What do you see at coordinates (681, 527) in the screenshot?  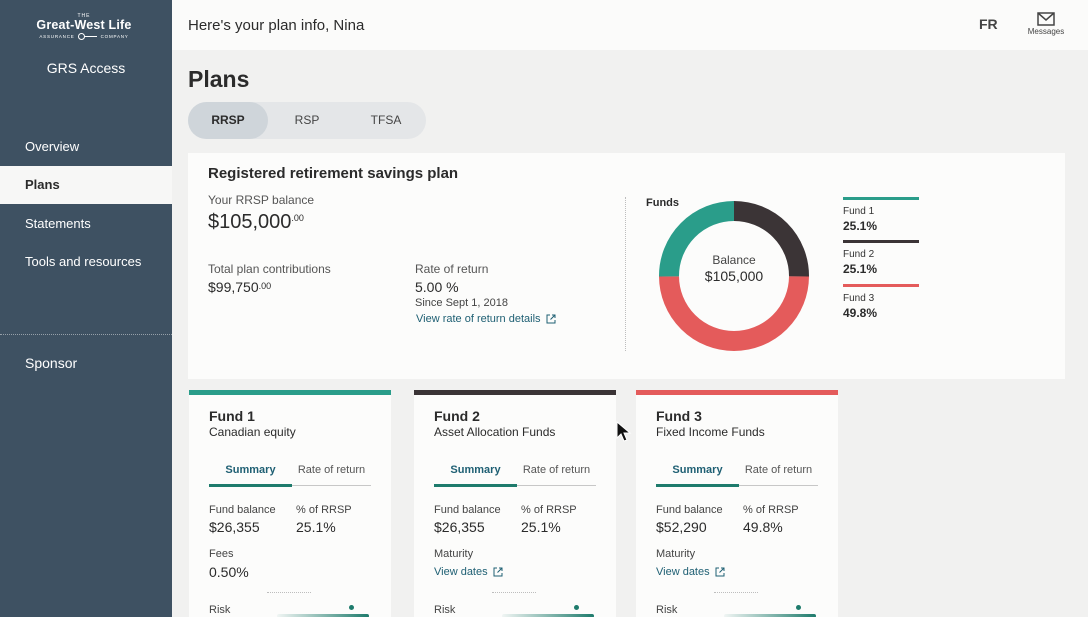 I see `fund-balance-value: $52,290` at bounding box center [681, 527].